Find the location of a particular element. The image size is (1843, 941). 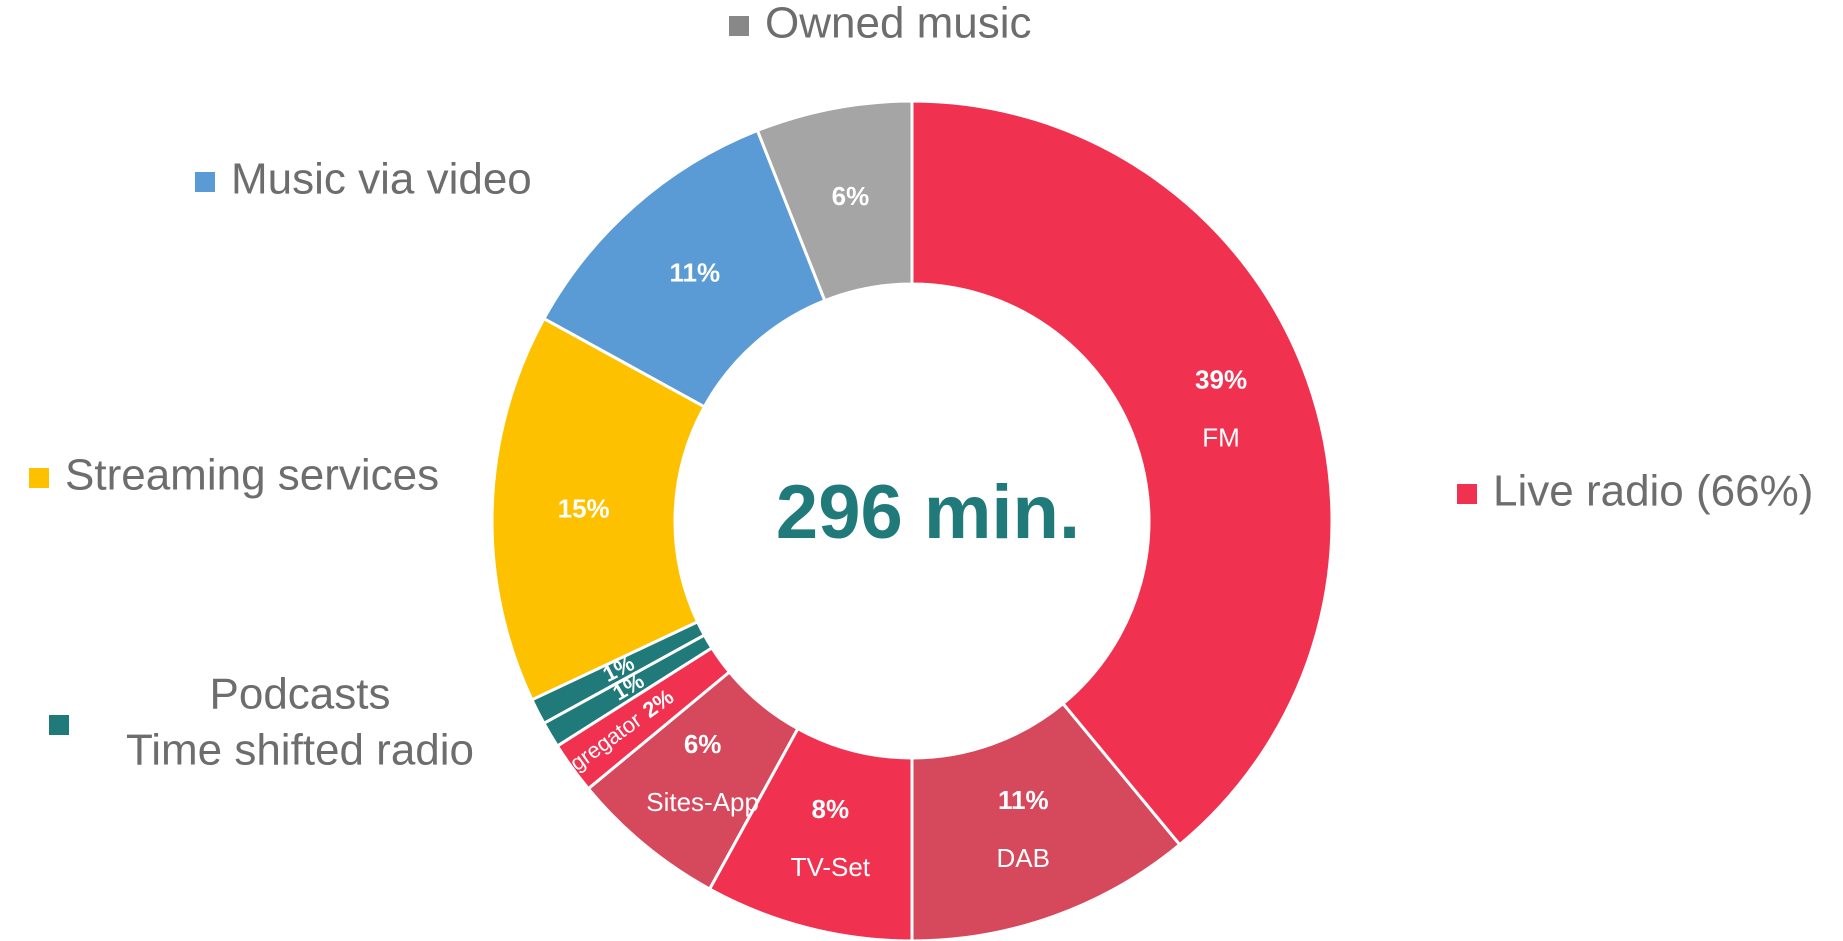

slice-sublabel: FM is located at coordinates (1221, 438).